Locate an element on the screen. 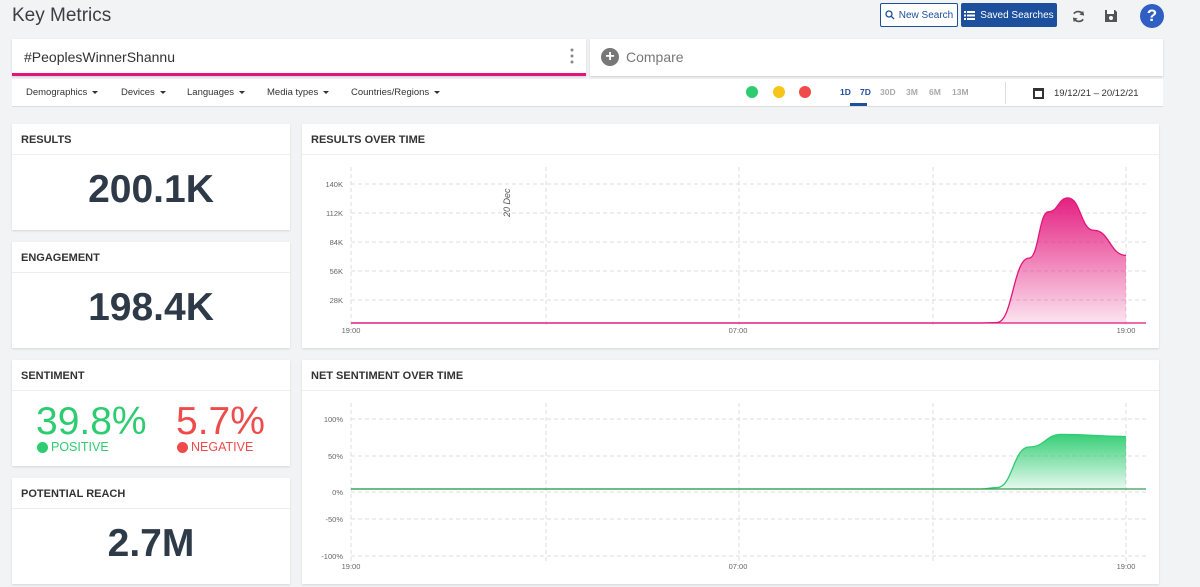 The height and width of the screenshot is (587, 1200). search-icon is located at coordinates (890, 15).